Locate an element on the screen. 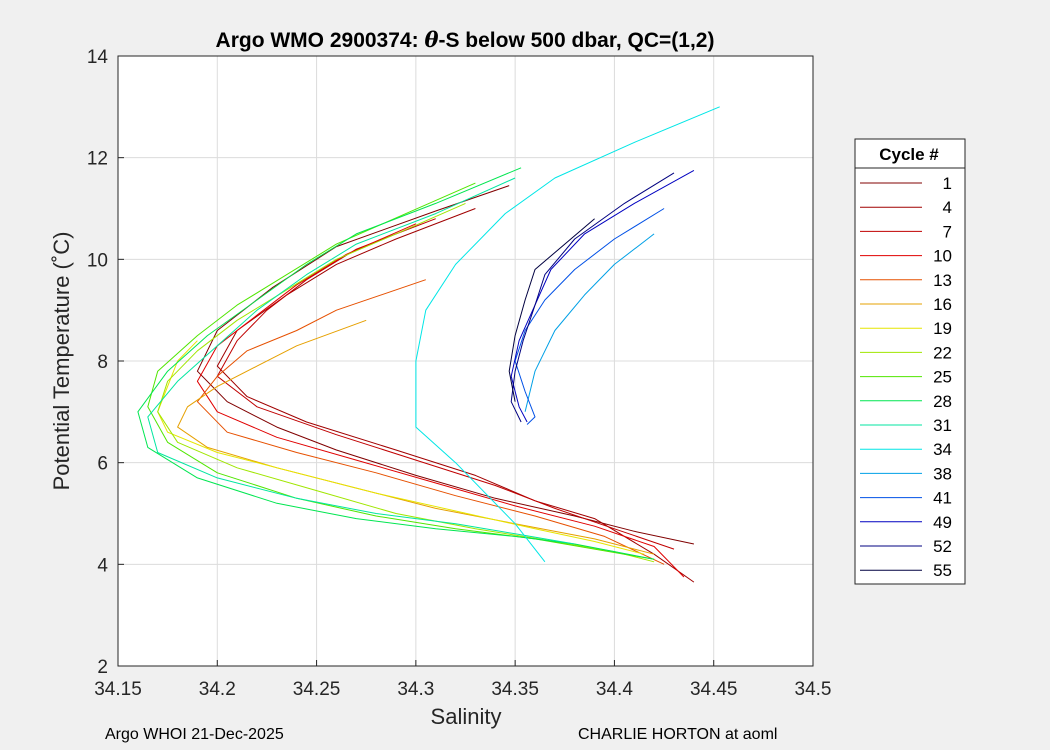 The height and width of the screenshot is (750, 1050). legend-label-cycle-28: 28 is located at coordinates (942, 401).